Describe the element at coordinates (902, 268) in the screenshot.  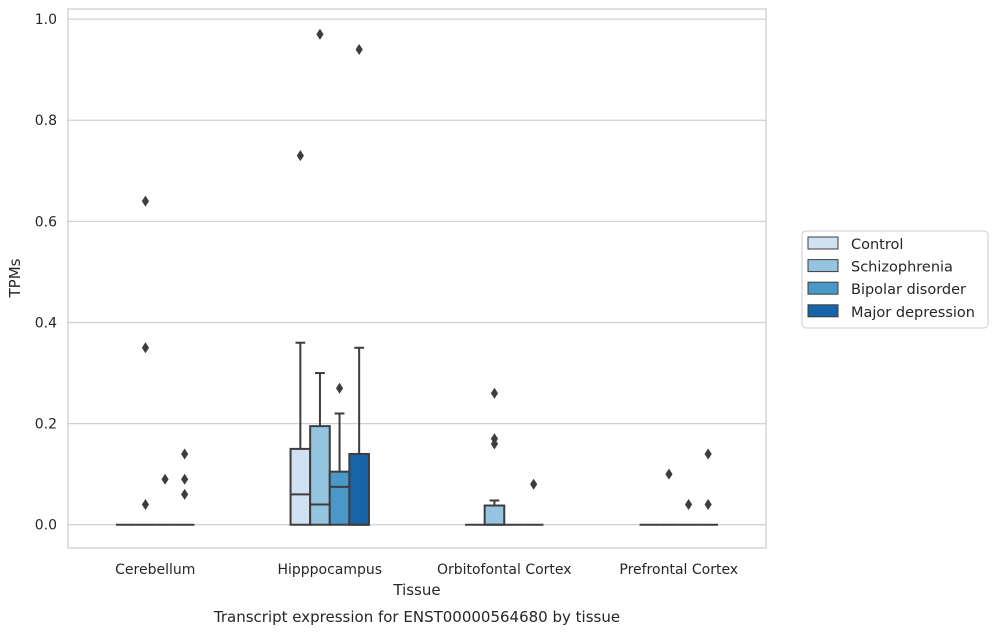
I see `legend-label: Schizophrenia` at that location.